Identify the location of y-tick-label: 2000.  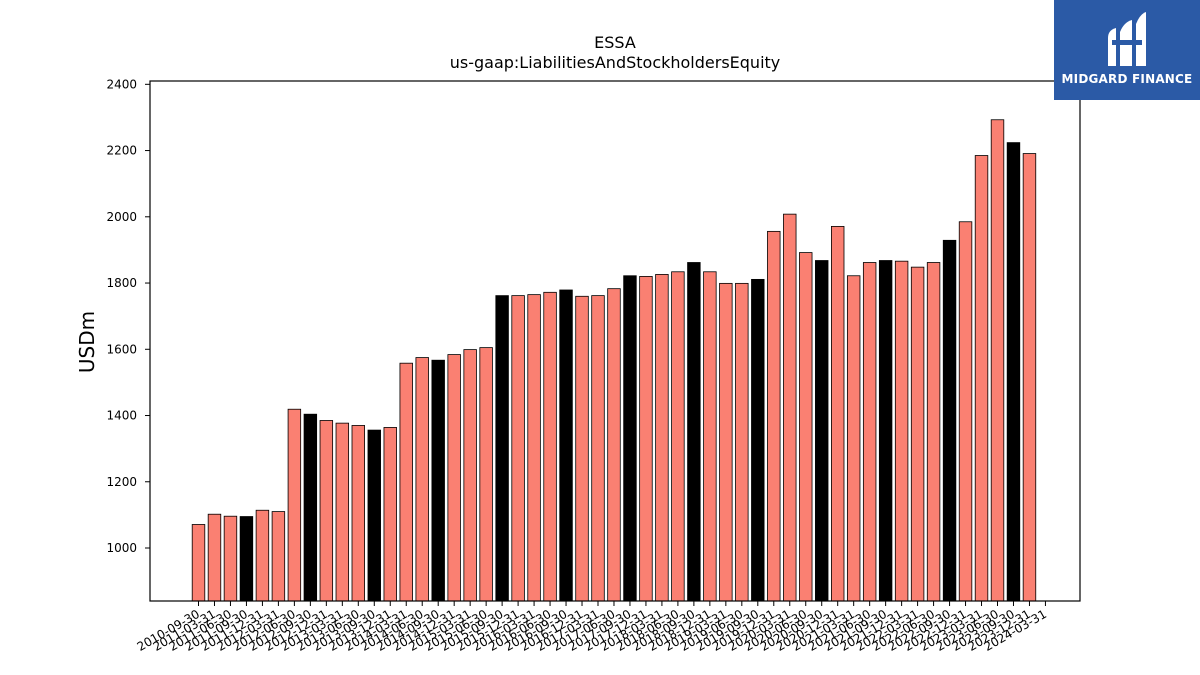
(121, 217).